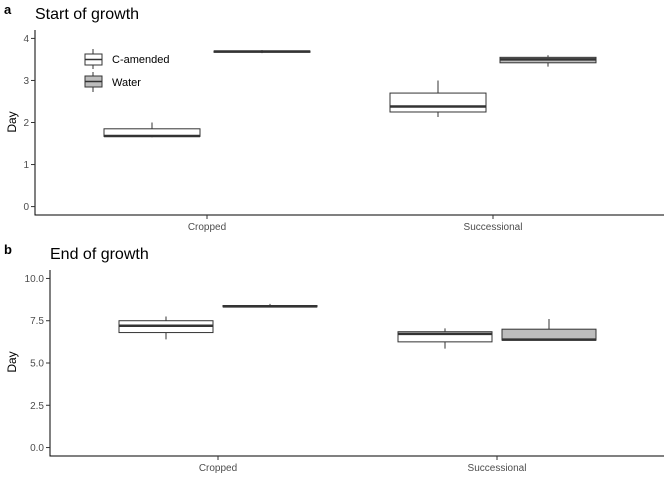  What do you see at coordinates (140, 60) in the screenshot?
I see `legend-c-amended-label: C-amended` at bounding box center [140, 60].